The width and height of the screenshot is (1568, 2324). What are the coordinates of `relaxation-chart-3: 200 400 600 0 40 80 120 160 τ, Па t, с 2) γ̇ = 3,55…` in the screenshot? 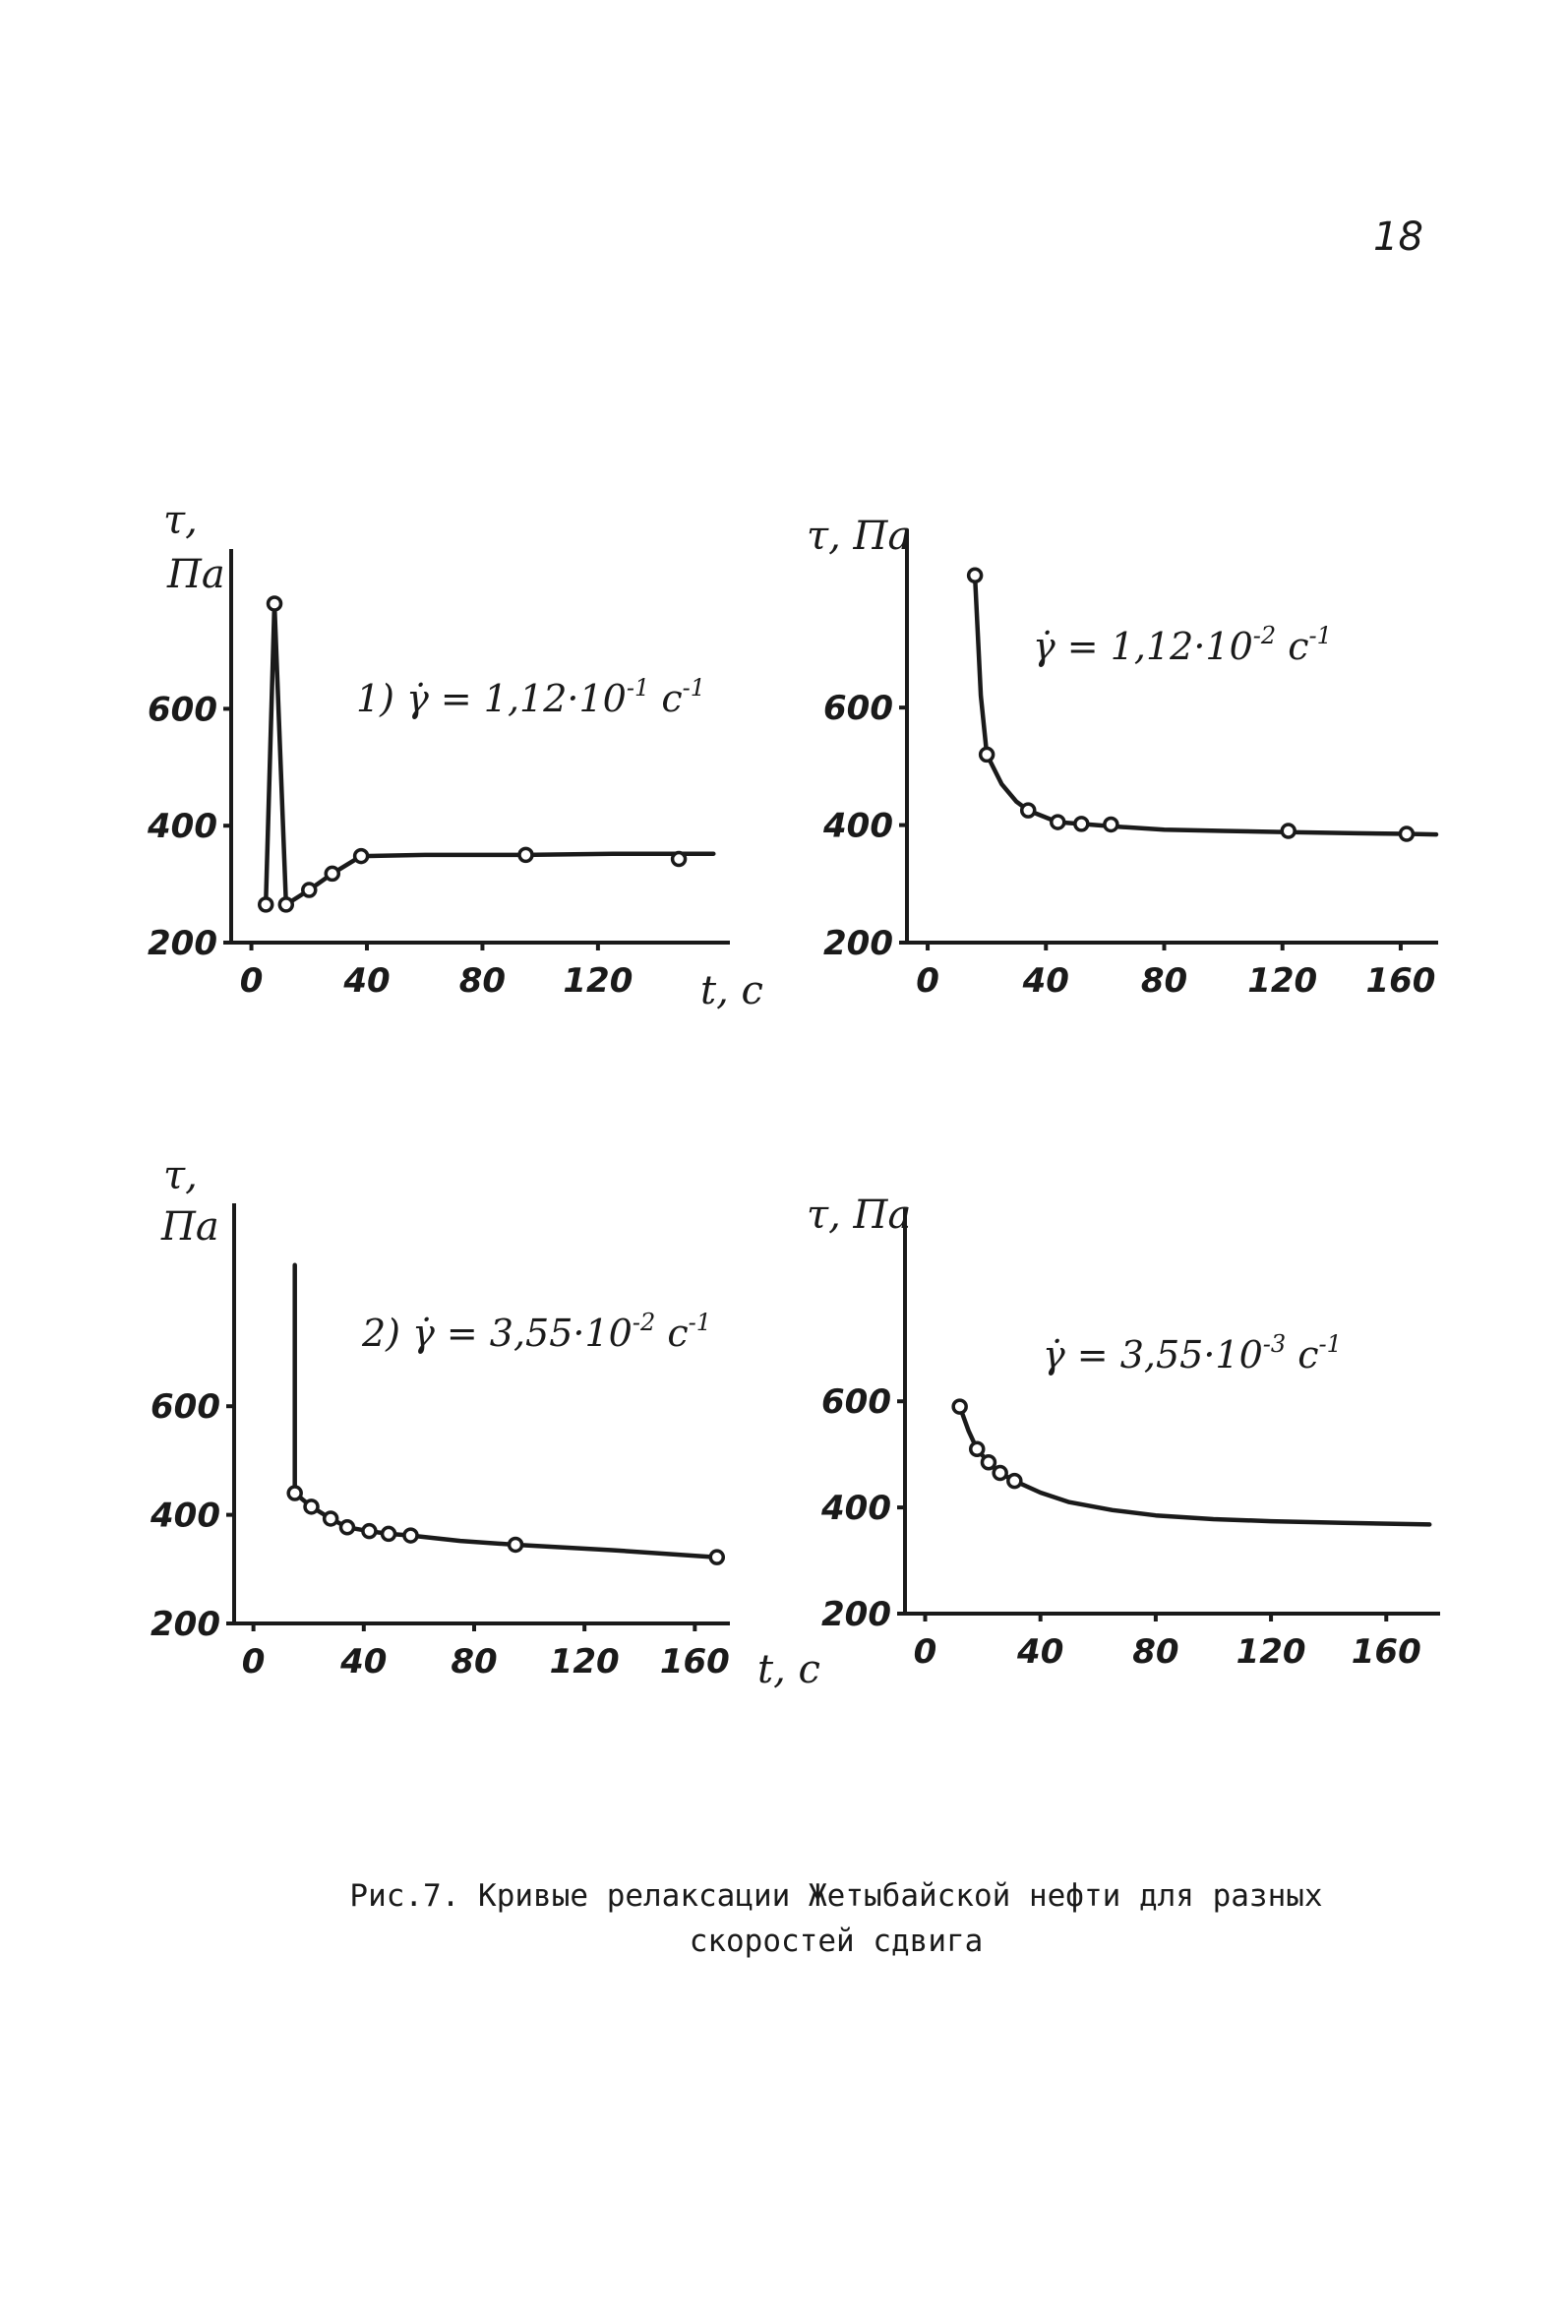 It's located at (485, 1422).